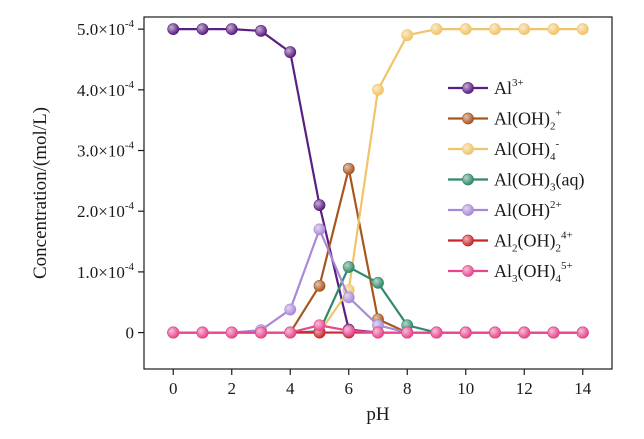 This screenshot has height=439, width=644. I want to click on y-tick-label: 5.0×10⁻⁴, so click(106, 28).